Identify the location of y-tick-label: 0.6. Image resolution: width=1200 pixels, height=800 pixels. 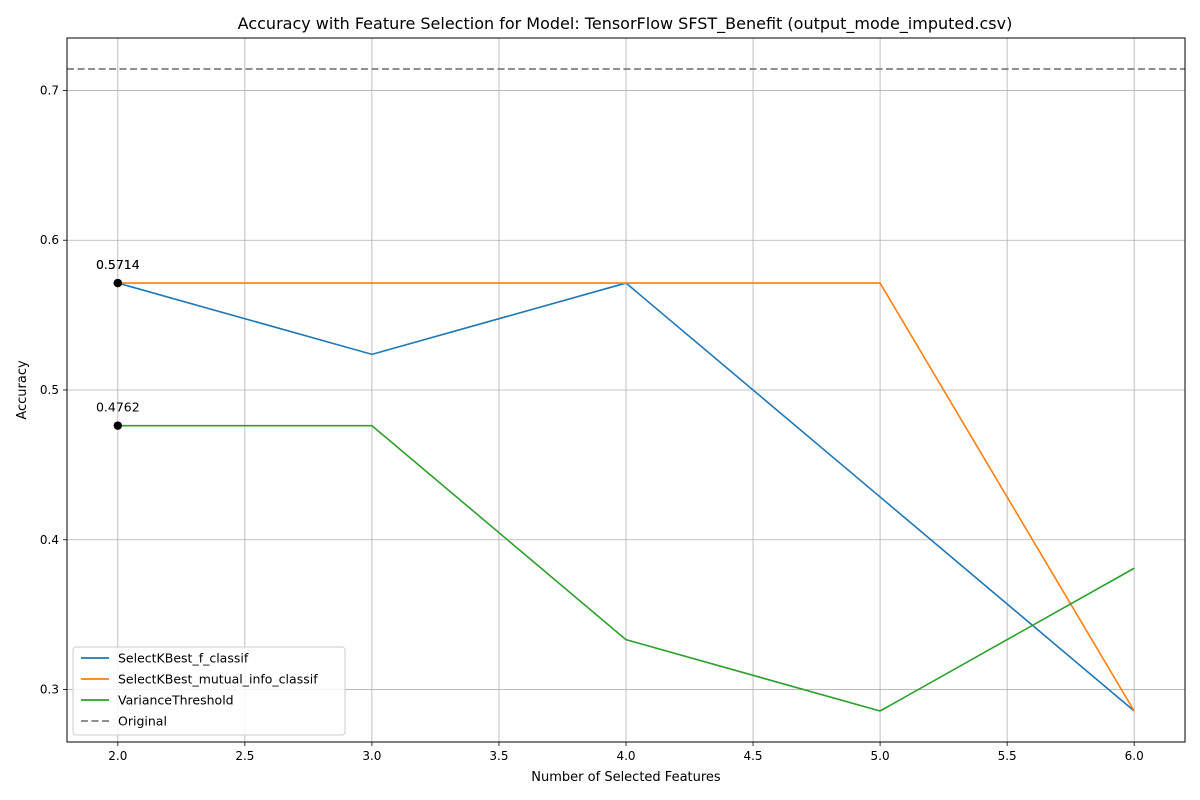
(49, 240).